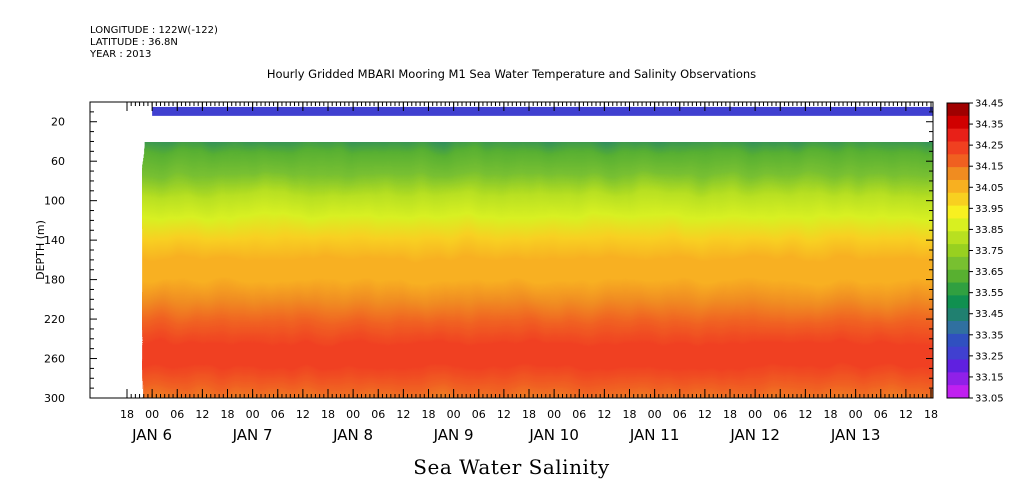 This screenshot has width=1009, height=504. Describe the element at coordinates (989, 188) in the screenshot. I see `colorbar-label: 34.05` at that location.